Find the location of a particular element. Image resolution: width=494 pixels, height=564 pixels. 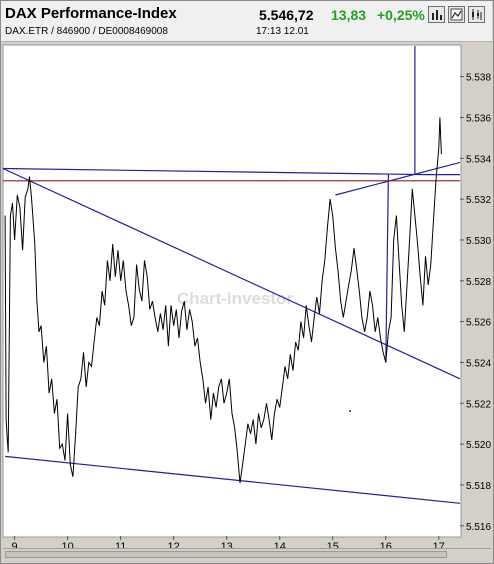

horizontal-scrollbar is located at coordinates (247, 553).